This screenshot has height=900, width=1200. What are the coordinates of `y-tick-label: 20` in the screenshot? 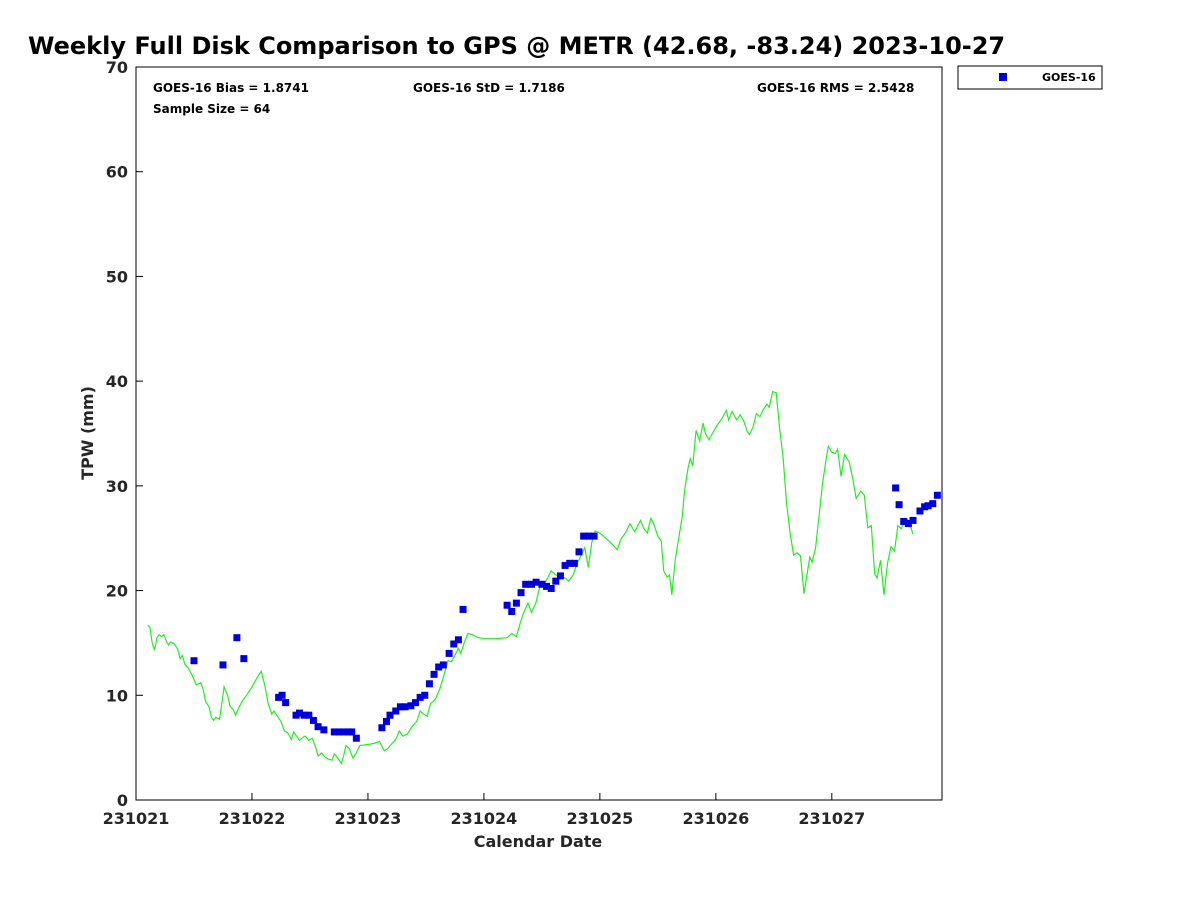 It's located at (117, 591).